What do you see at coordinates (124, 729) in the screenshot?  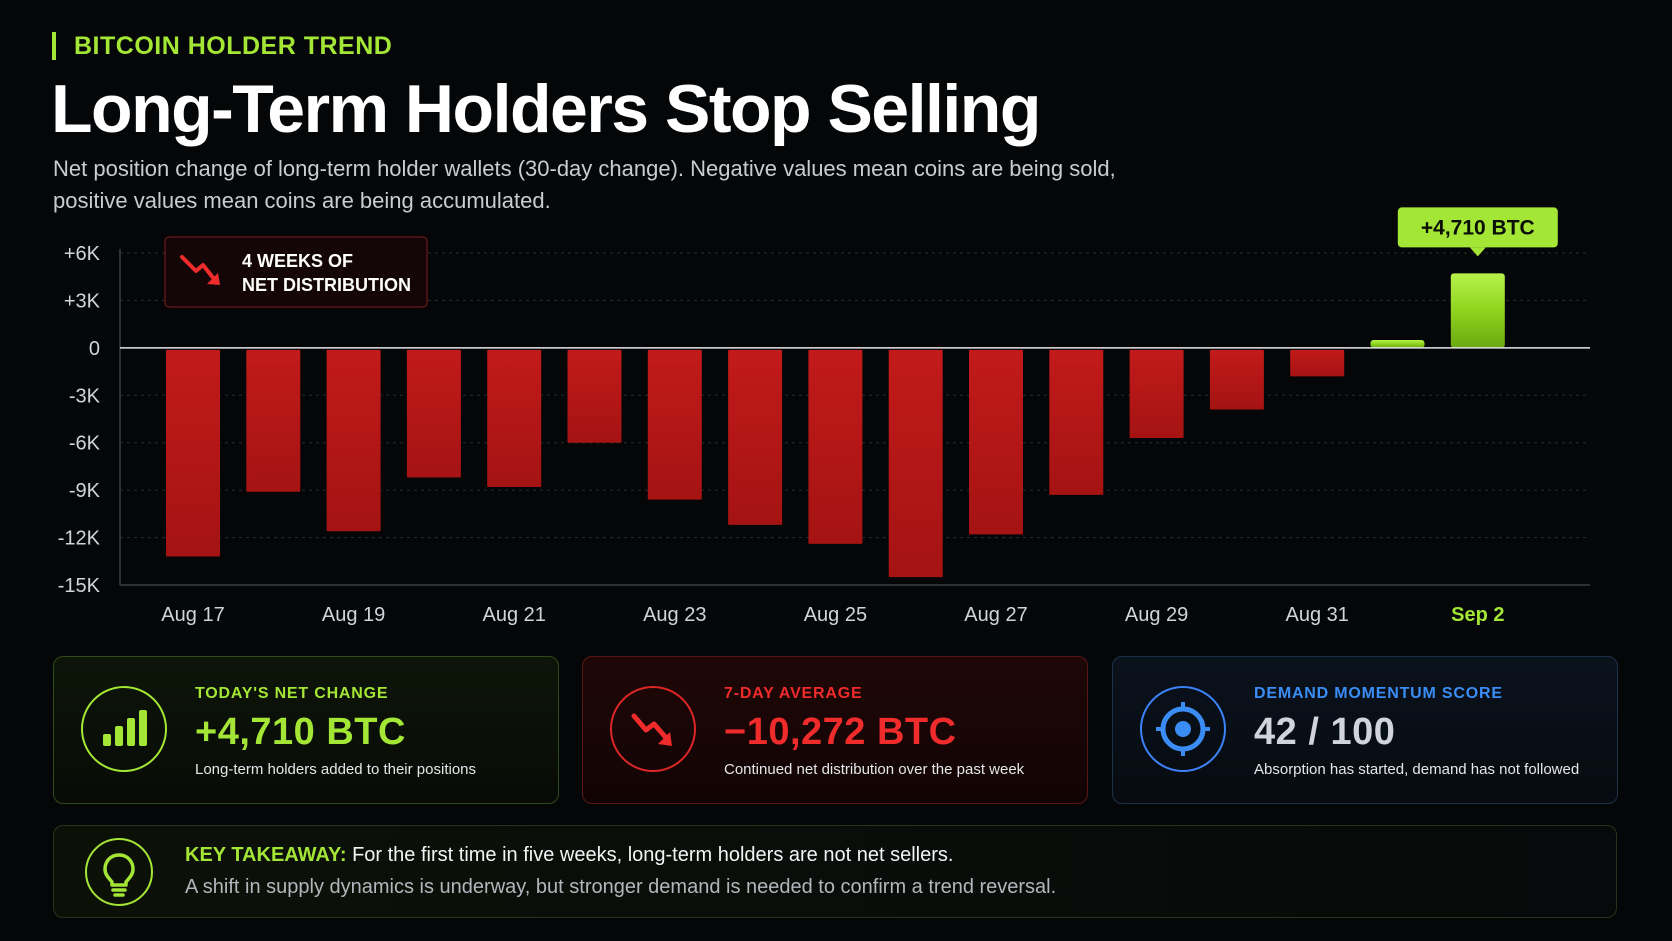 I see `bar-chart-icon` at bounding box center [124, 729].